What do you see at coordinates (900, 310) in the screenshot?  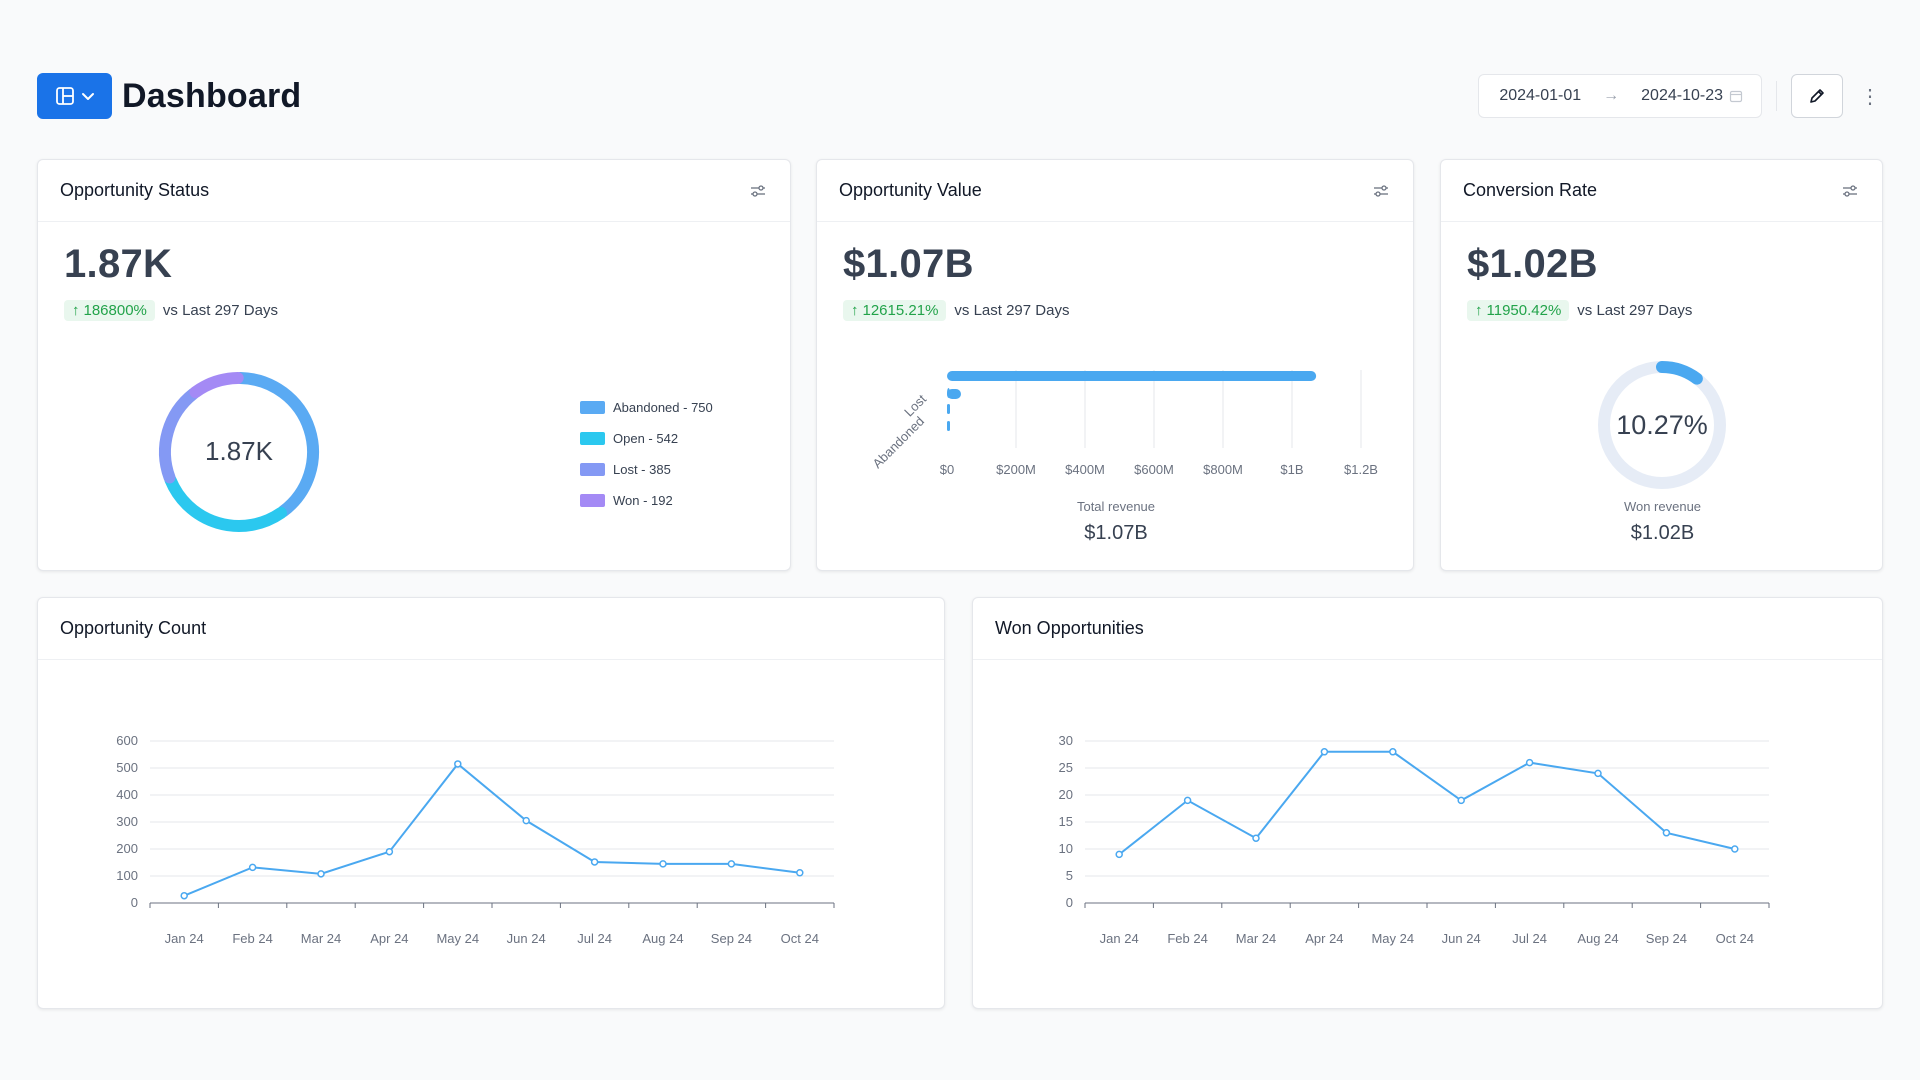 I see `delta-value: 12615.21%` at bounding box center [900, 310].